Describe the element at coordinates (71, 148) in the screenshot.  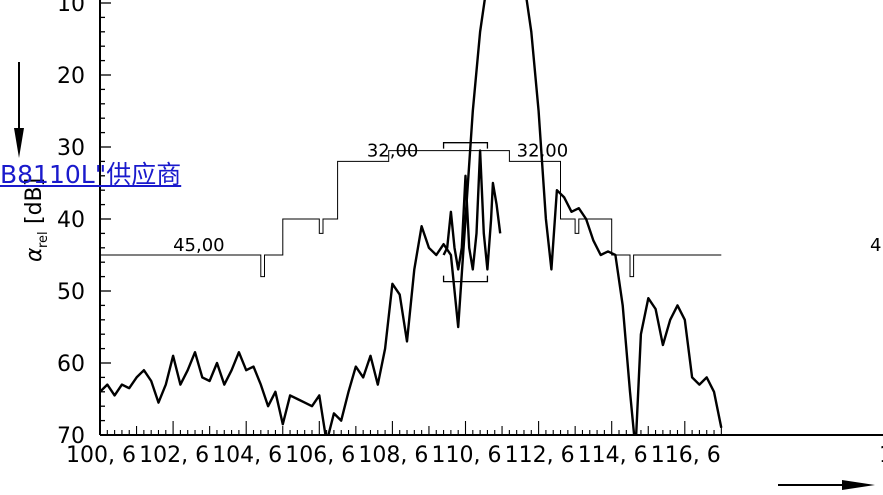
I see `y-tick-label: 30` at that location.